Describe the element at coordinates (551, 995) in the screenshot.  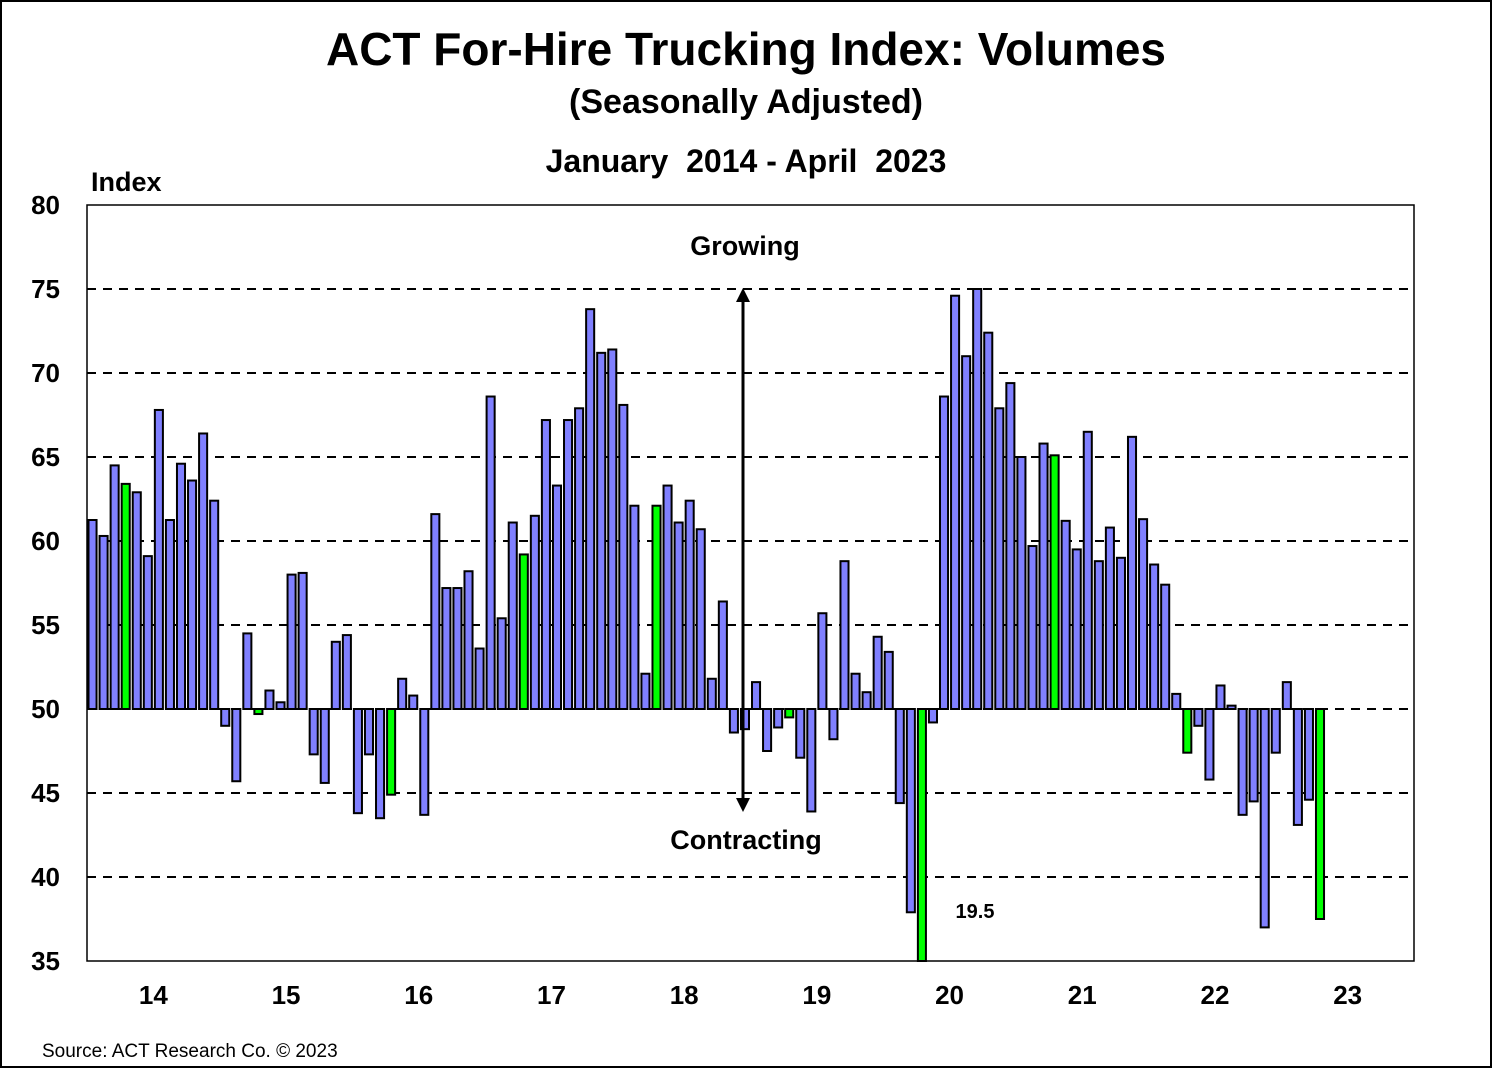
I see `x-tick-label: 17` at that location.